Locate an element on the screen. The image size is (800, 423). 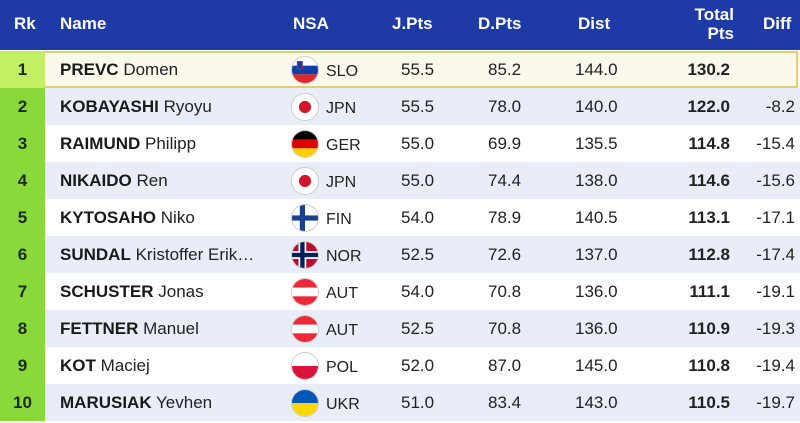
distance: 140.5 is located at coordinates (596, 217).